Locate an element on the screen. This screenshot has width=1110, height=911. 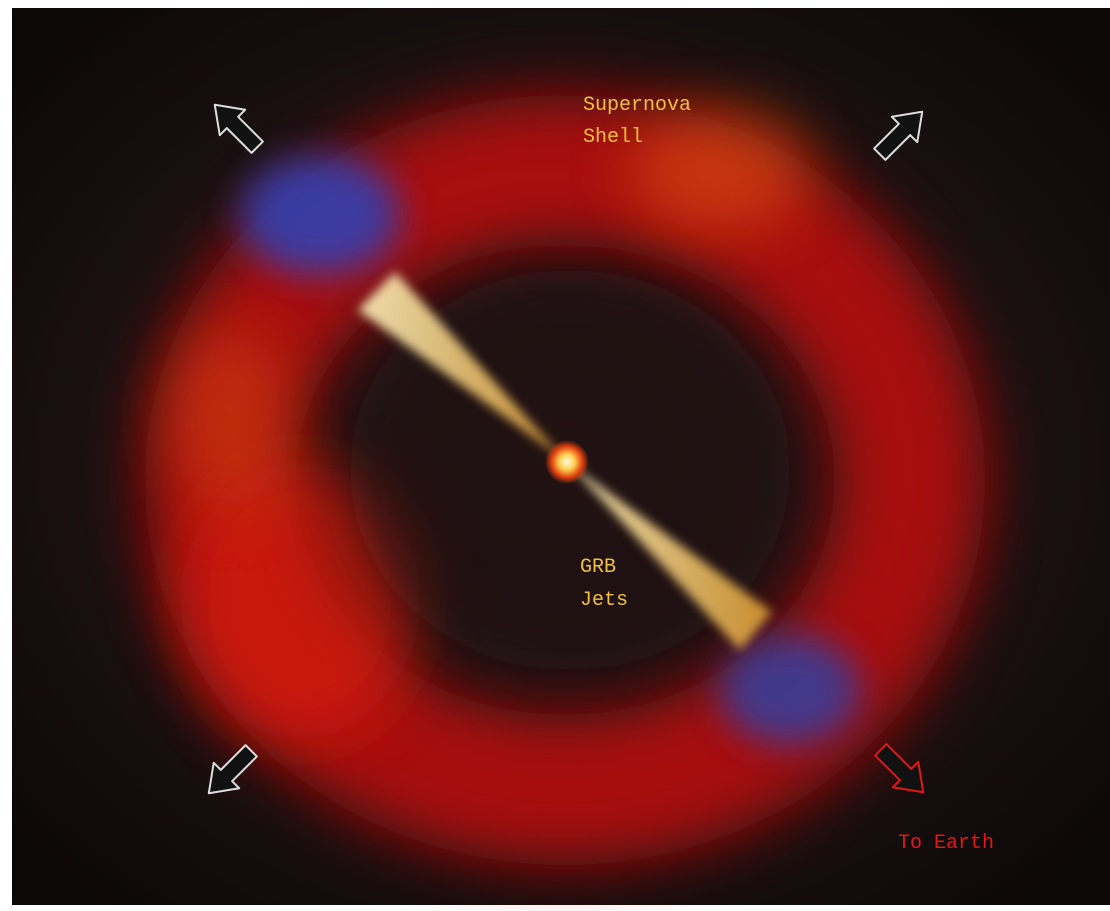
core is located at coordinates (567, 462).